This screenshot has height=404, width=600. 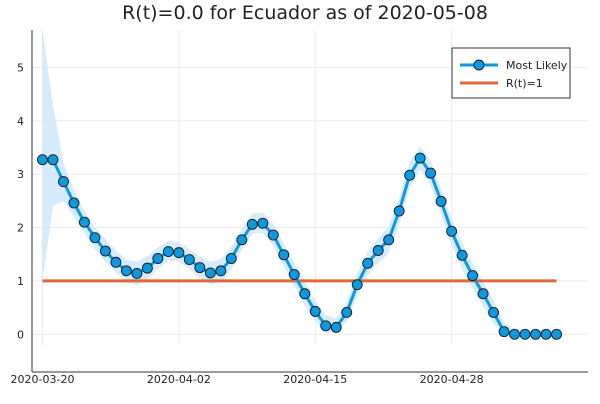 What do you see at coordinates (20, 281) in the screenshot?
I see `y-tick-label: 1` at bounding box center [20, 281].